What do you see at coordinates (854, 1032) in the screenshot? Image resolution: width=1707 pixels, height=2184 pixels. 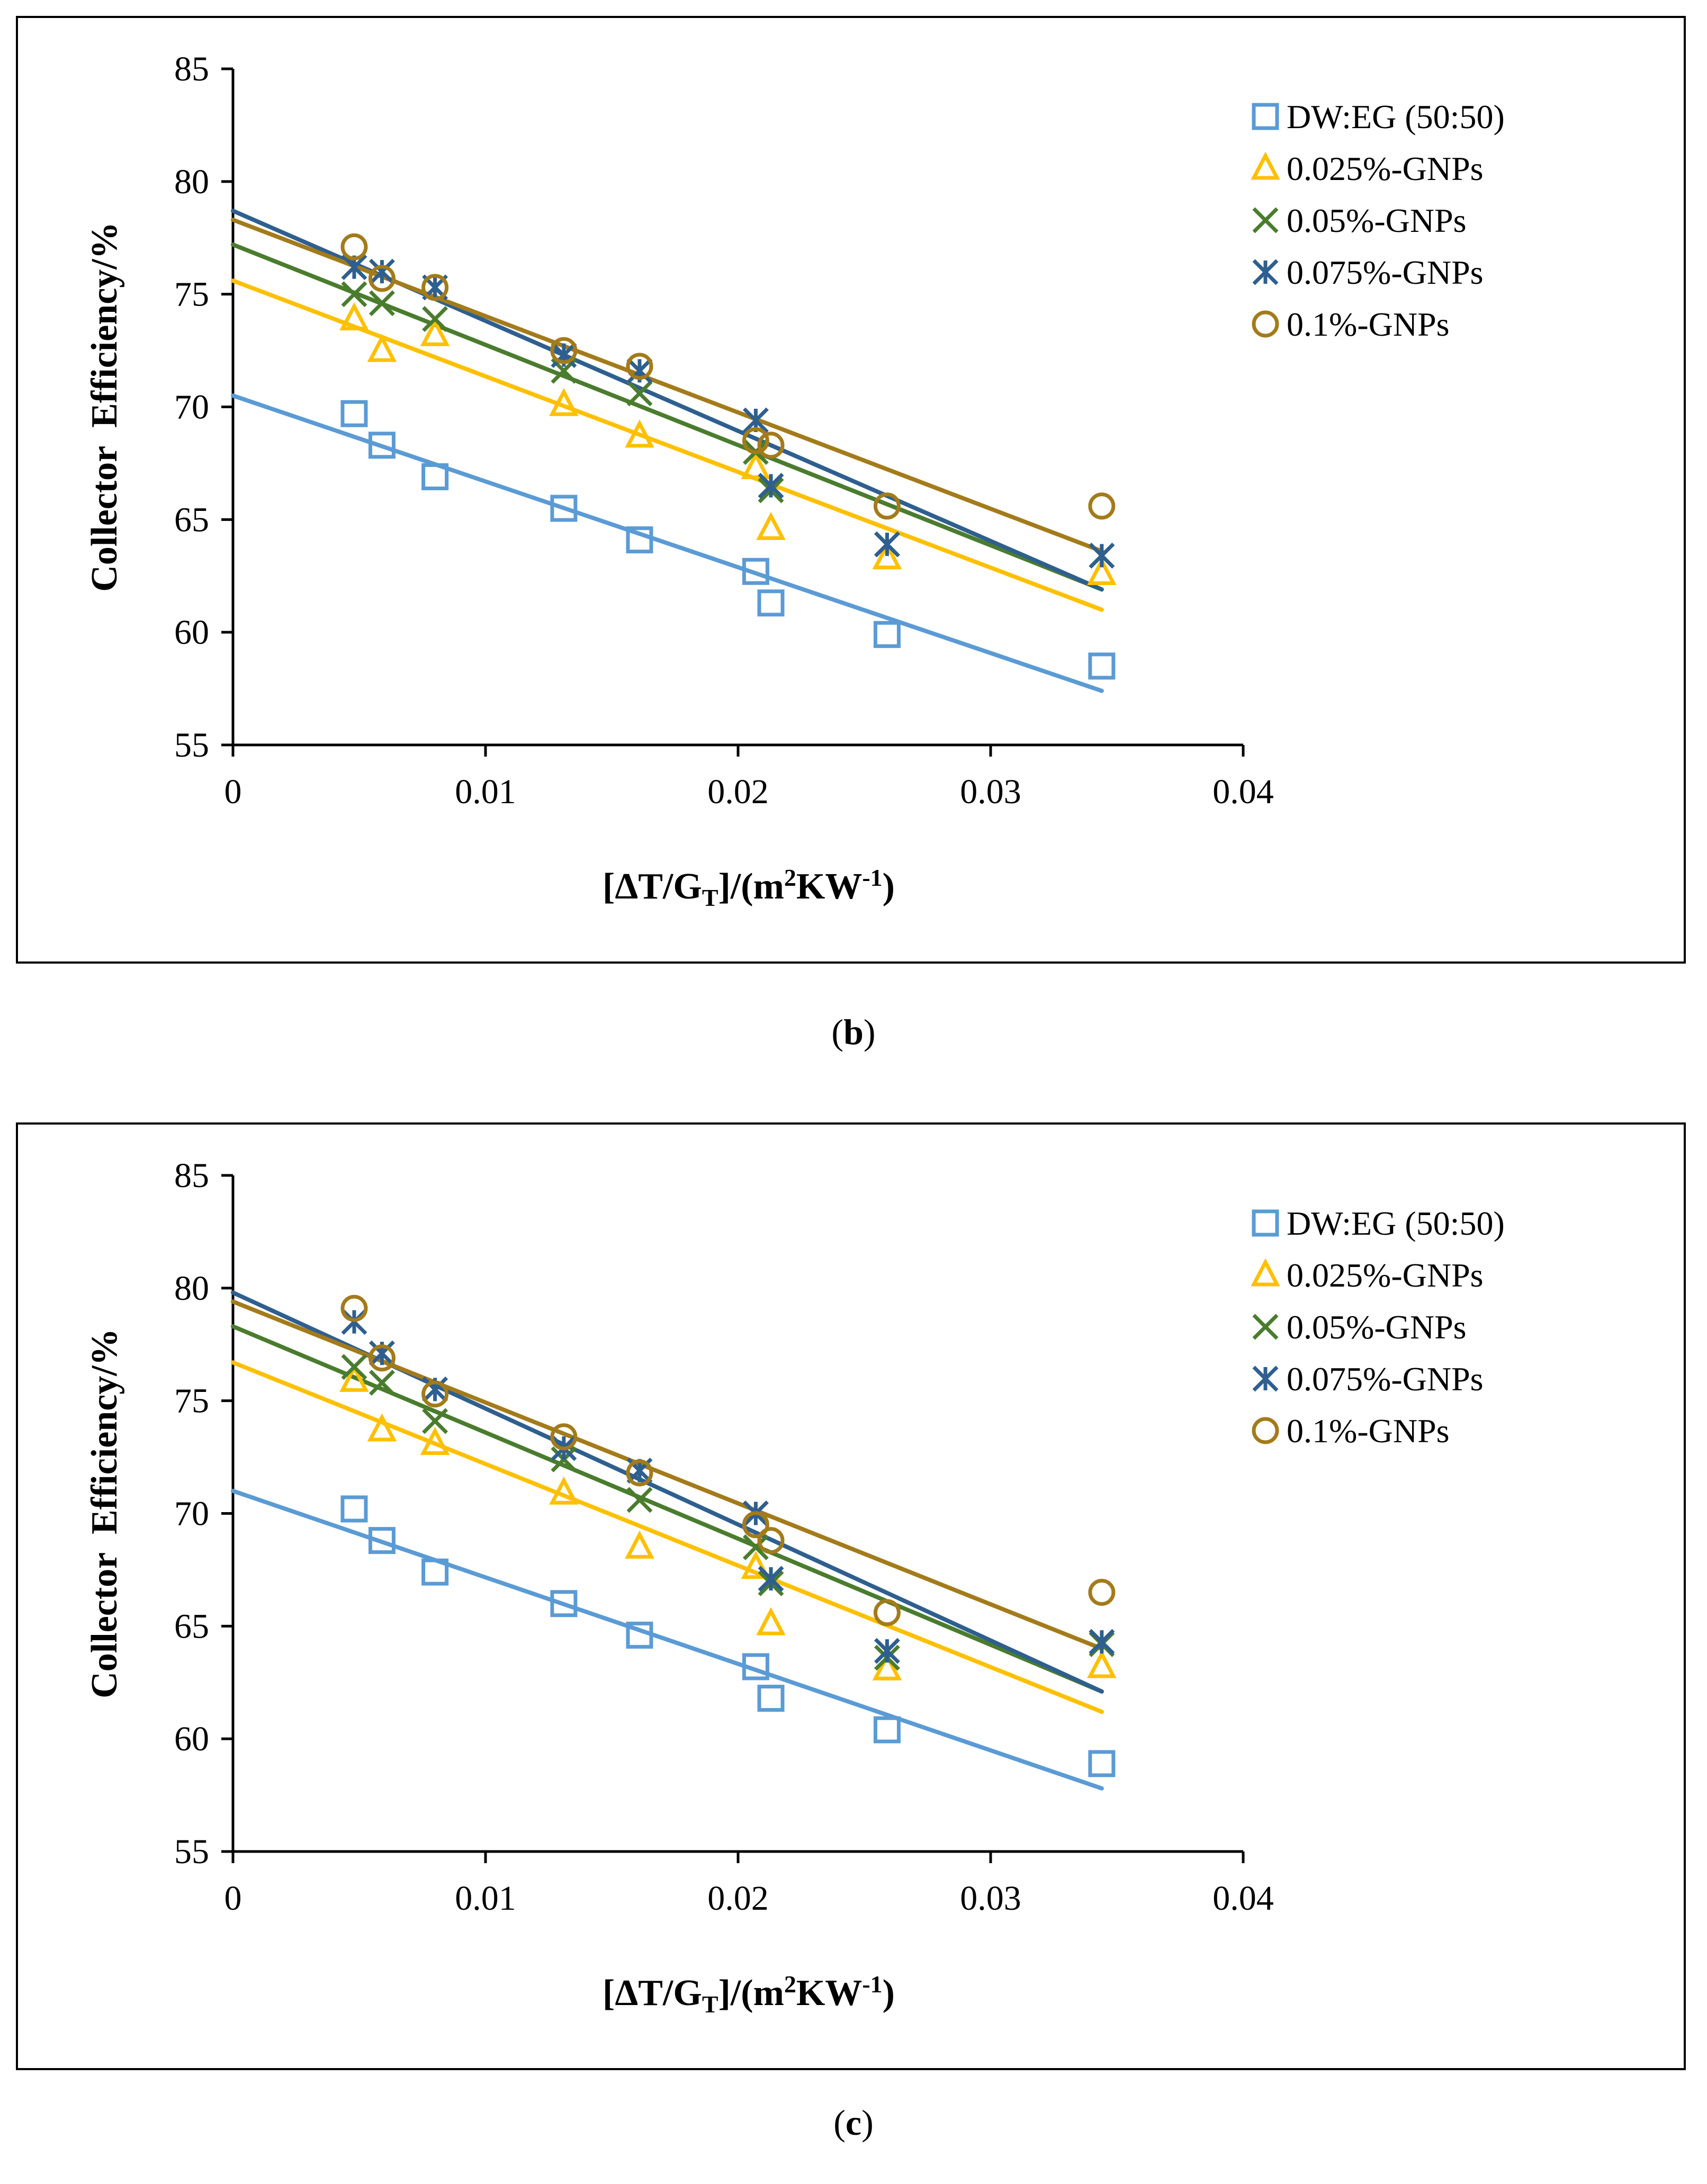 I see `panel-caption-b: (b)` at bounding box center [854, 1032].